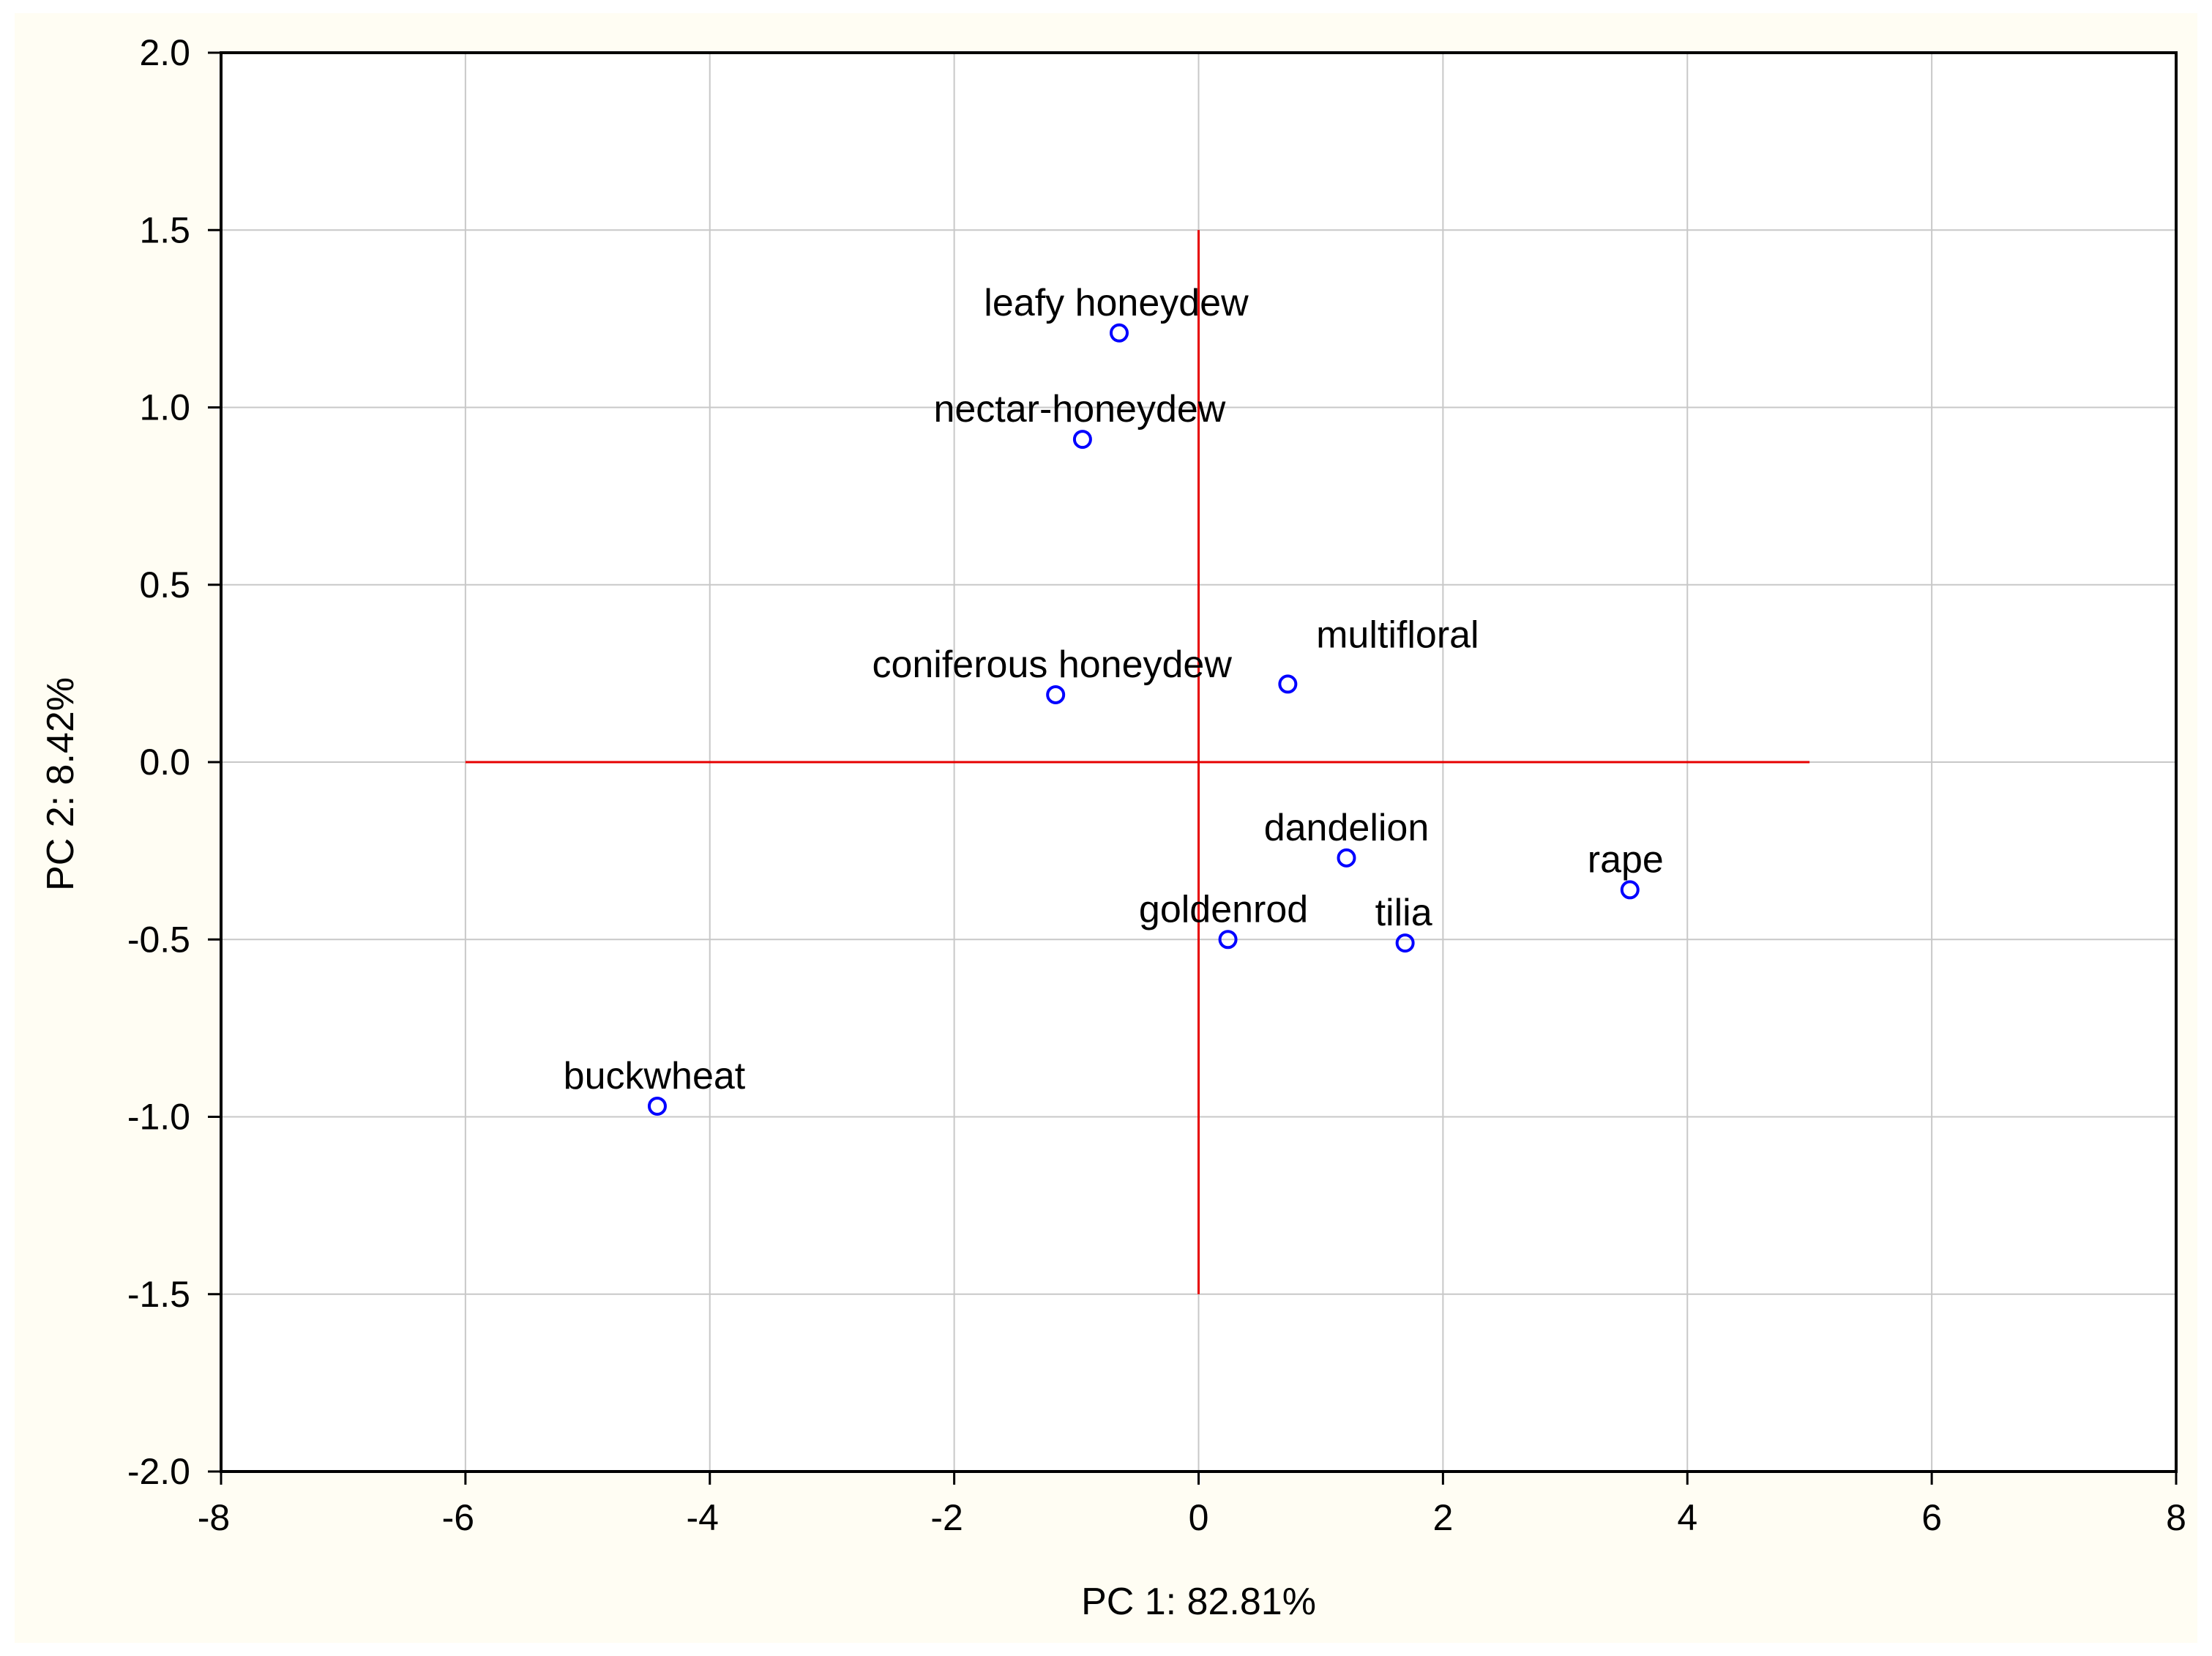 The height and width of the screenshot is (1656, 2212). What do you see at coordinates (1687, 1518) in the screenshot?
I see `x-tick-label: 4` at bounding box center [1687, 1518].